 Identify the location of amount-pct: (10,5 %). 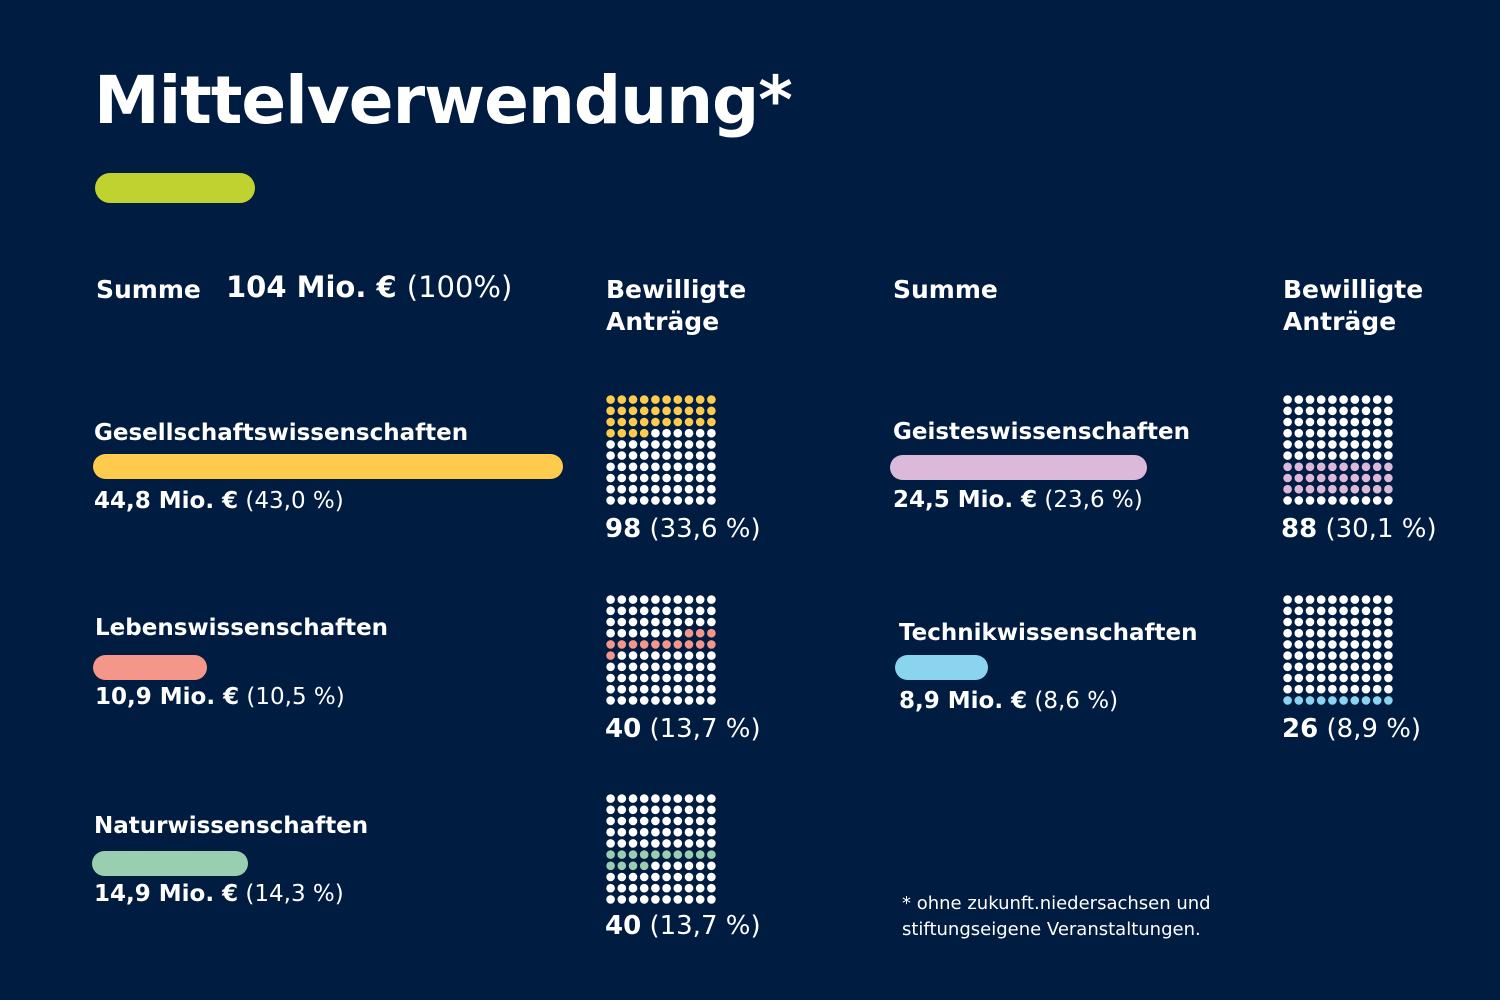
(295, 697).